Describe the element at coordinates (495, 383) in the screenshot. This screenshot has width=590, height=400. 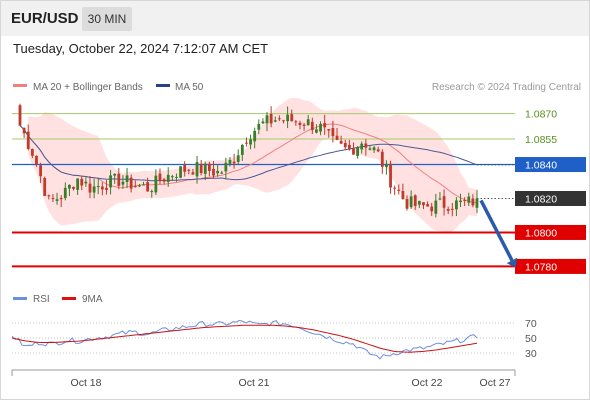
I see `x-tick-label: Oct 27` at that location.